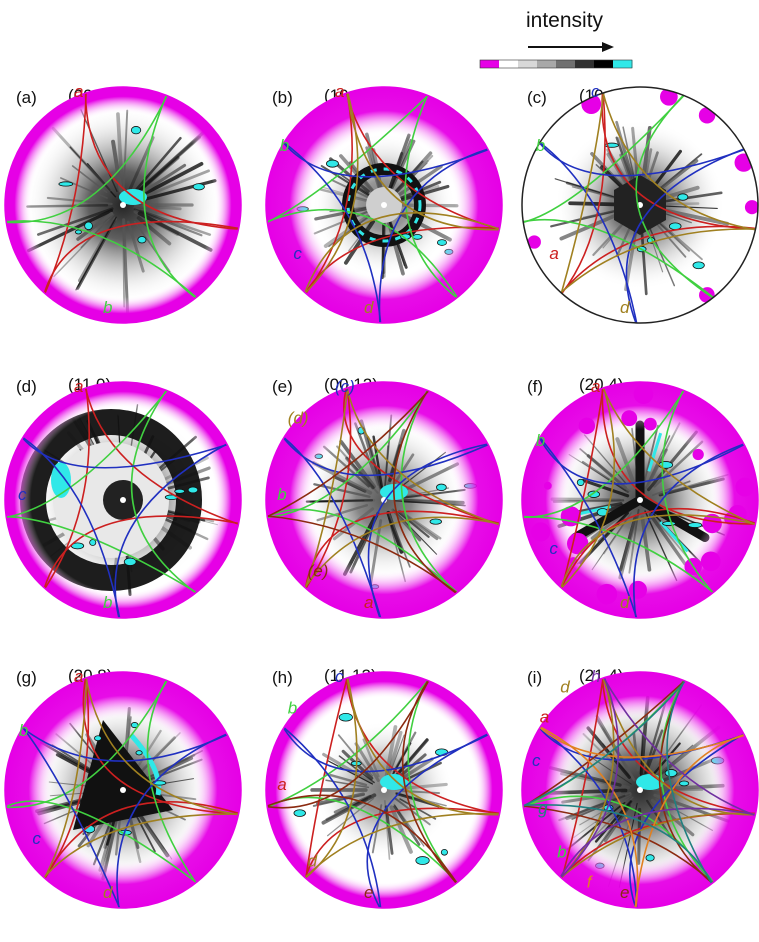 The width and height of the screenshot is (759, 942). I want to click on panel-d: (d) (11.0)acb, so click(123, 497).